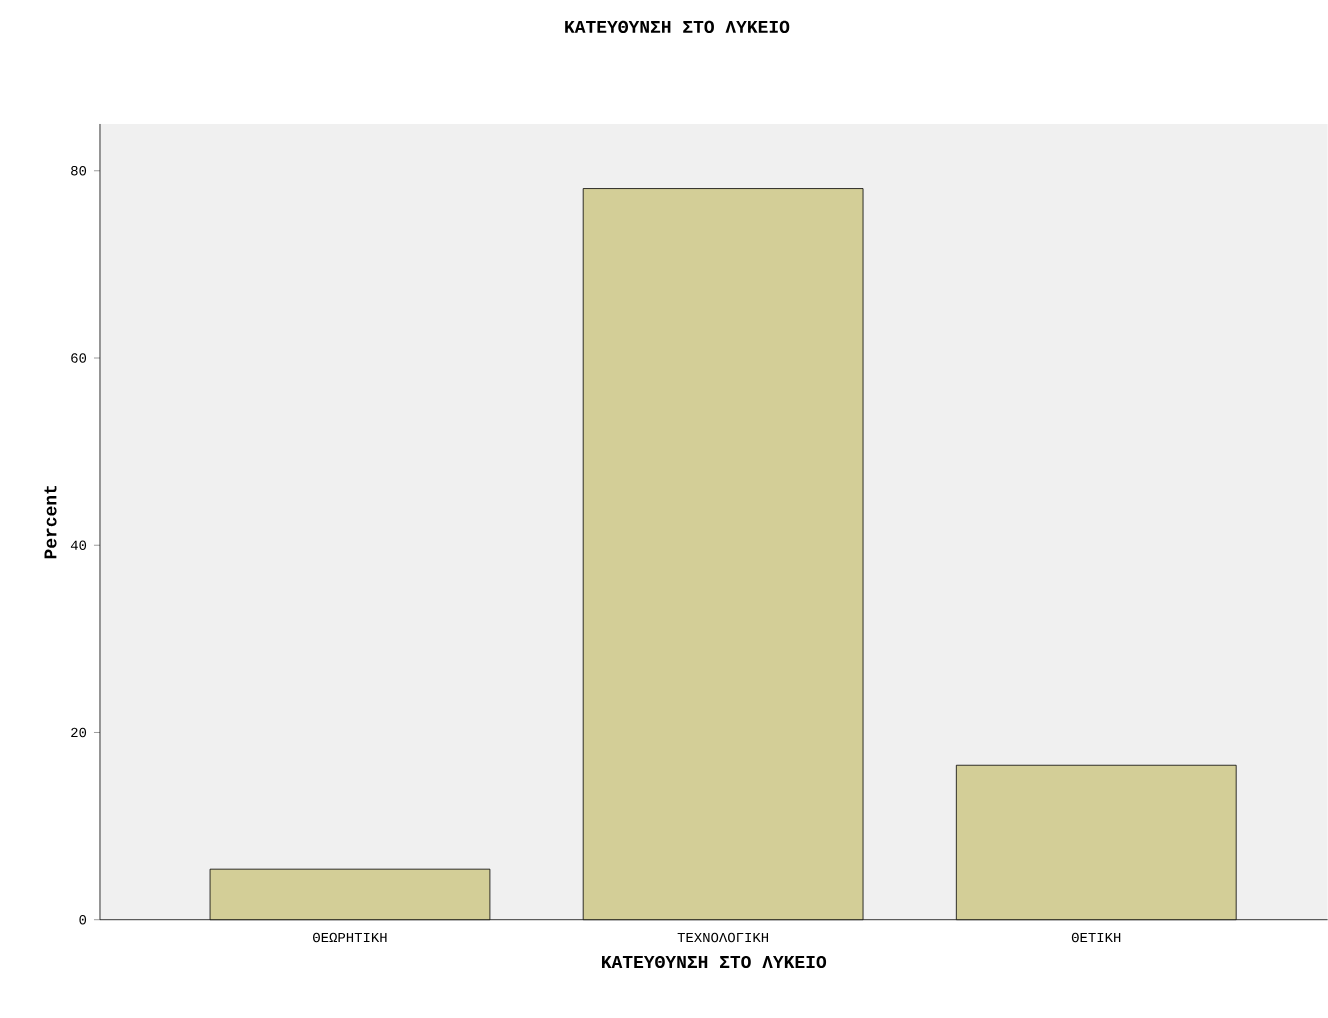 The image size is (1328, 1018). Describe the element at coordinates (677, 27) in the screenshot. I see `chart-title: ΚΑΤΕΥΘΥΝΣΗ ΣΤΟ ΛΥΚΕΙΟ` at that location.